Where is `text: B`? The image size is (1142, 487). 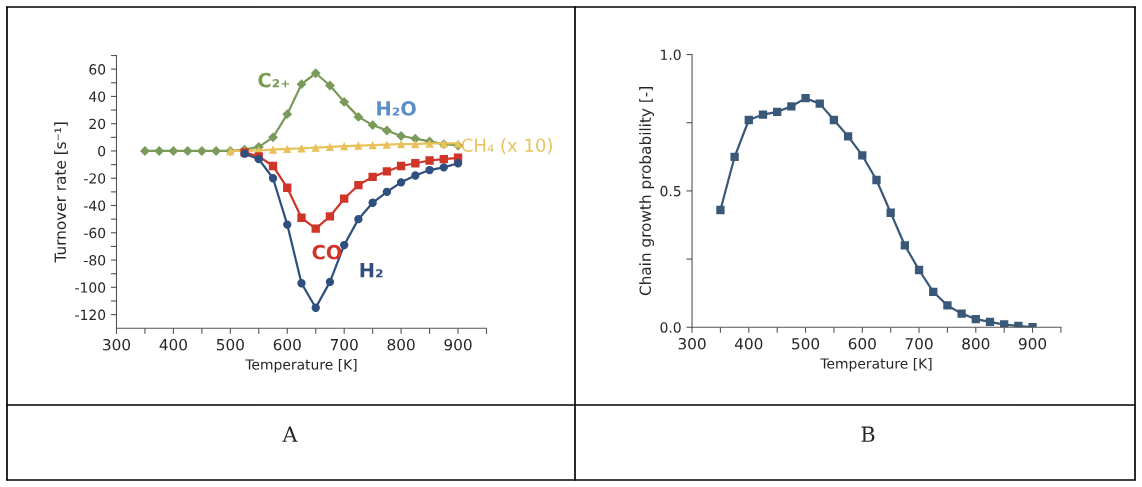
text: B is located at coordinates (868, 434).